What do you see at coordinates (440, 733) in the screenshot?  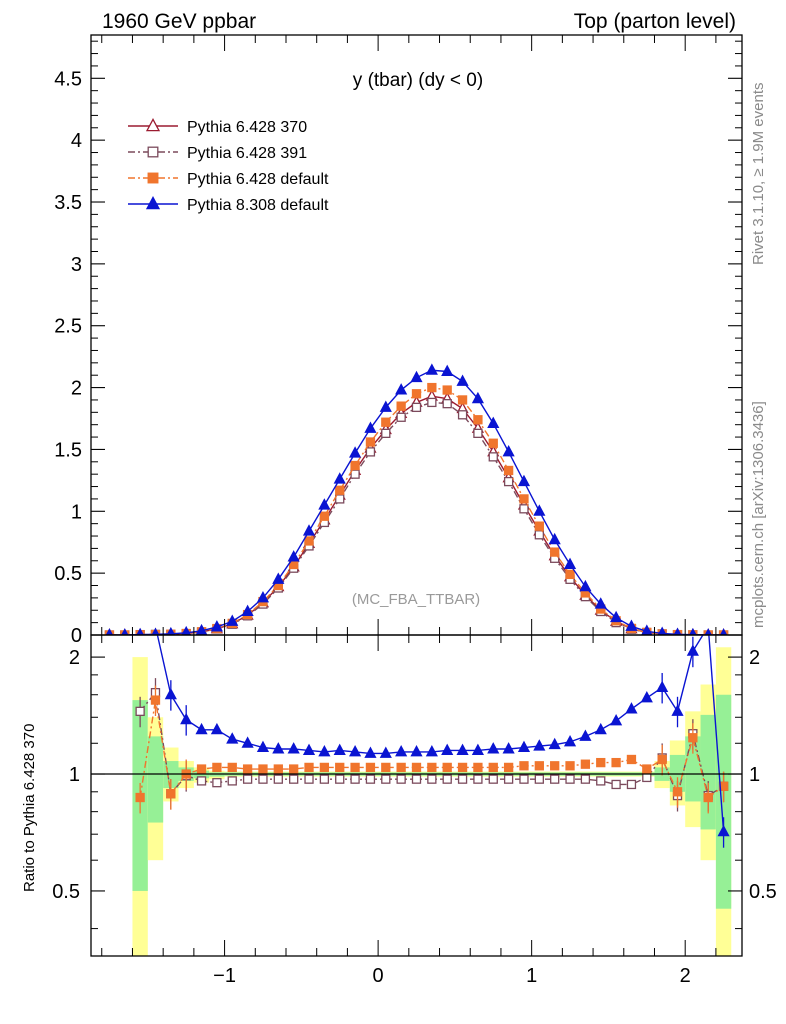 I see `ratio-series-line` at bounding box center [440, 733].